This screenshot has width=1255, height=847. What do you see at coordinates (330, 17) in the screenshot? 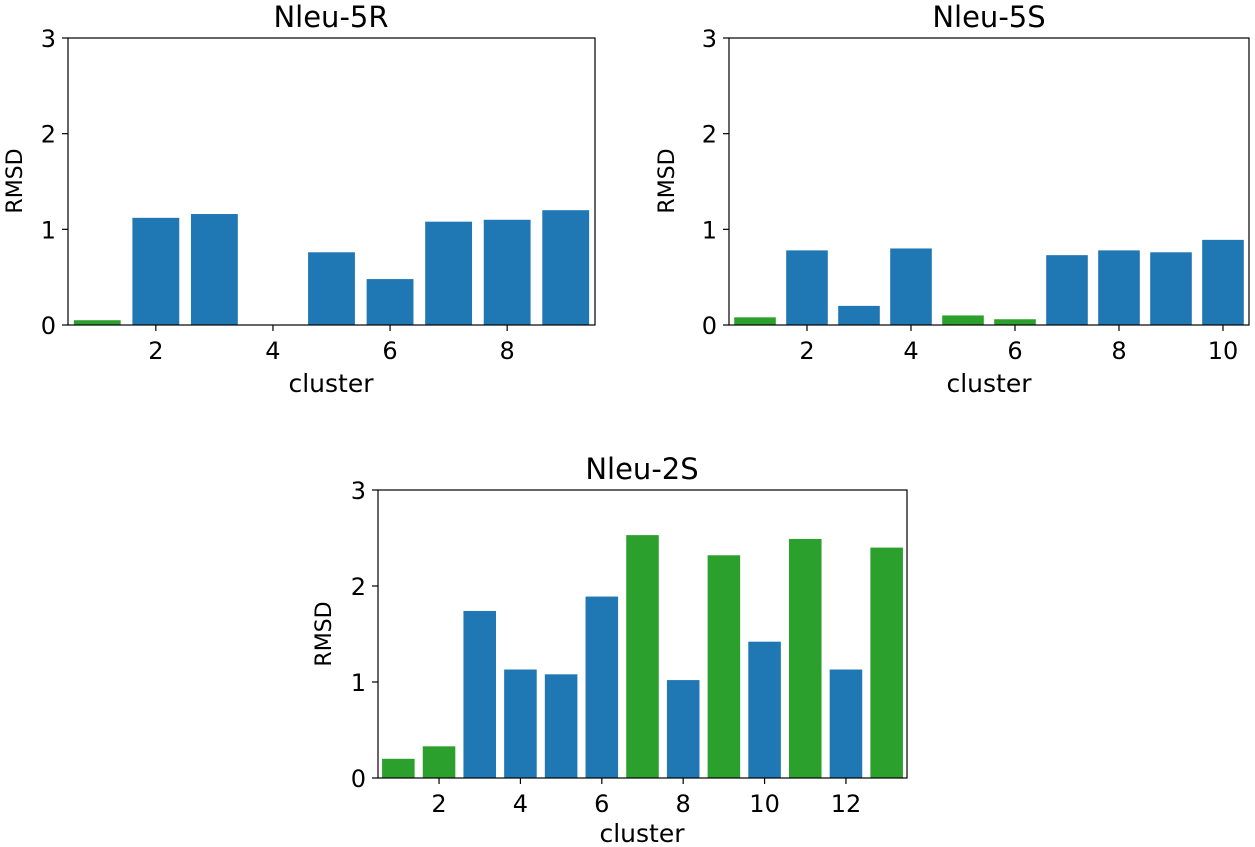
I see `panel-title: Nleu-5R` at bounding box center [330, 17].